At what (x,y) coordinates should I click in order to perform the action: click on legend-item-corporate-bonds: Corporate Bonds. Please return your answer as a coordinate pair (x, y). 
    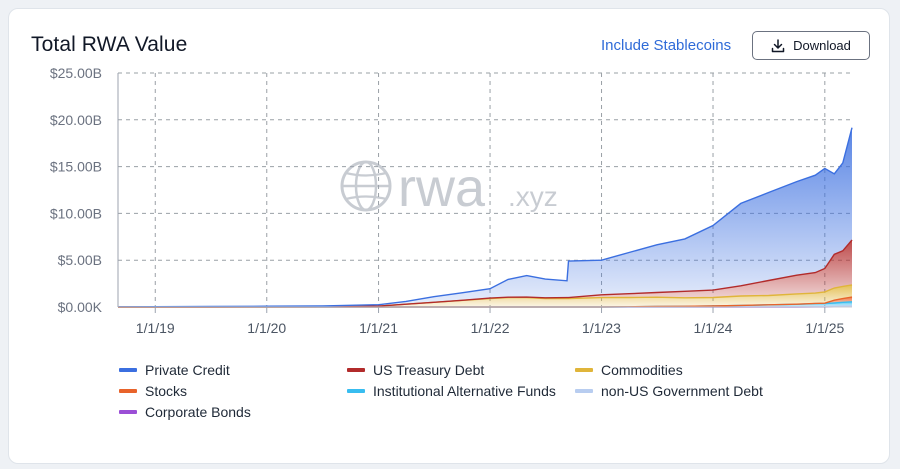
    Looking at the image, I should click on (185, 412).